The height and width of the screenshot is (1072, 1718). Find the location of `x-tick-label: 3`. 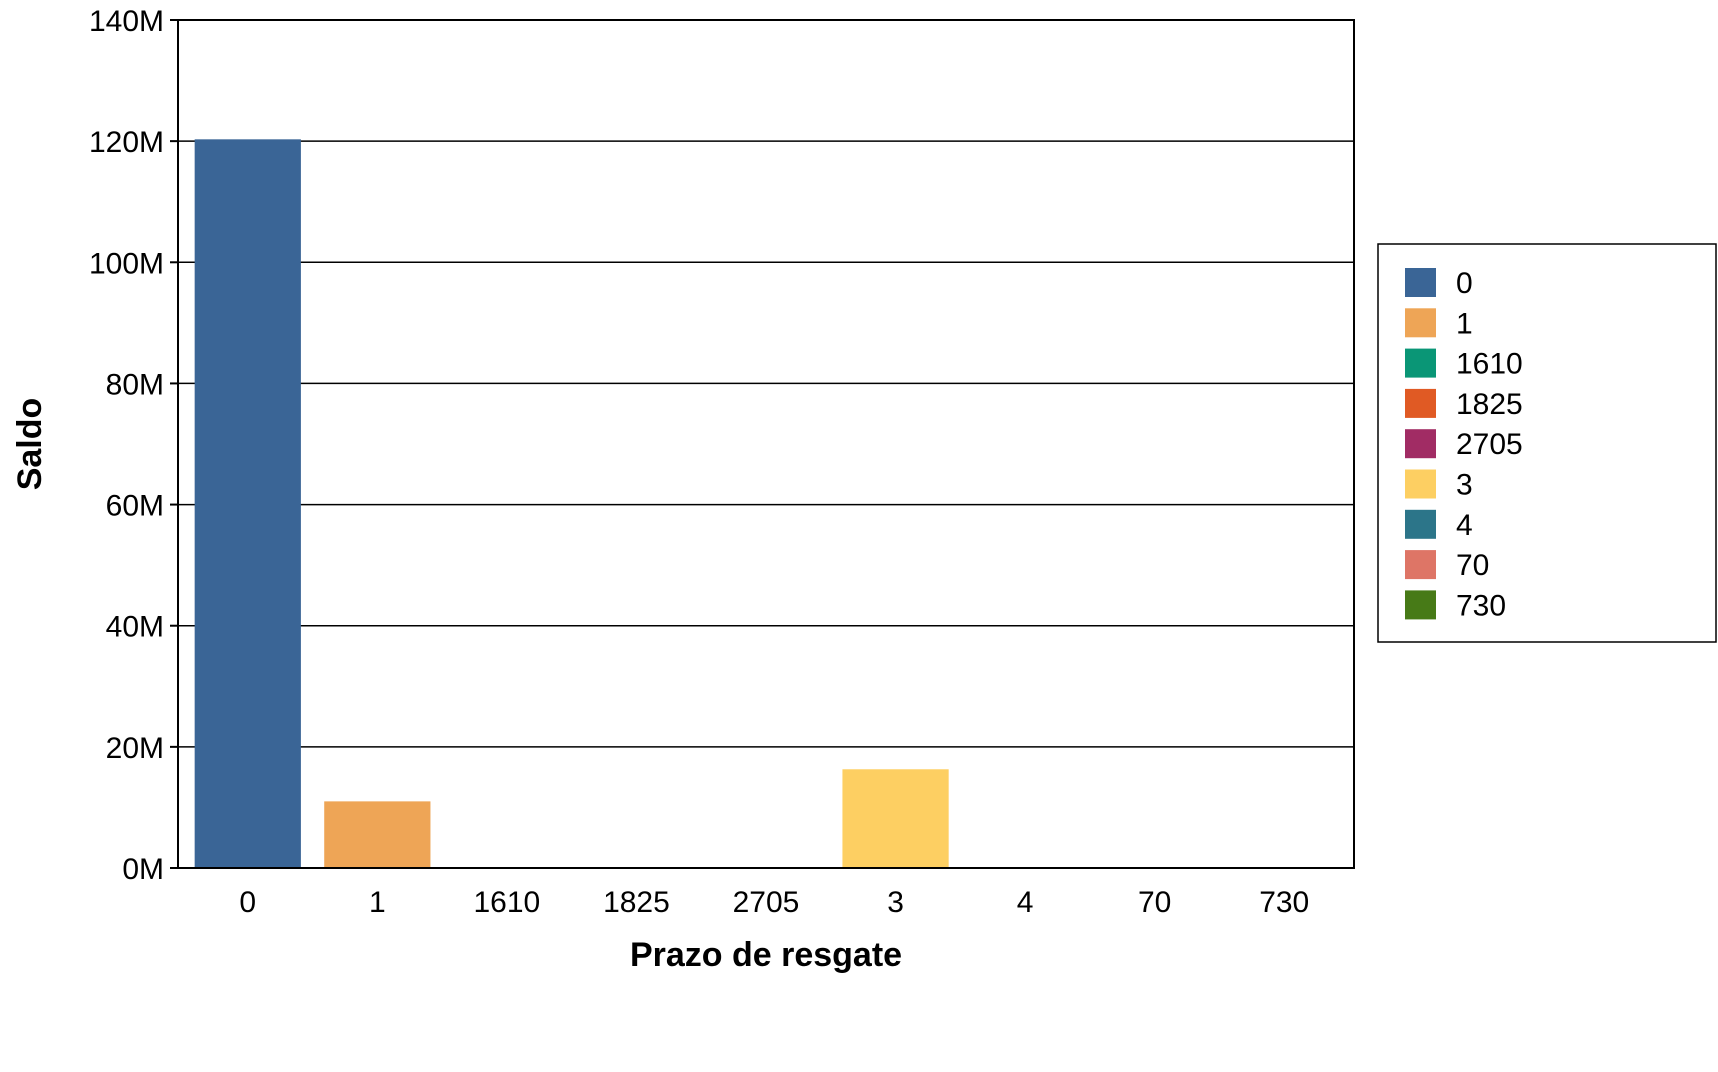

x-tick-label: 3 is located at coordinates (895, 902).